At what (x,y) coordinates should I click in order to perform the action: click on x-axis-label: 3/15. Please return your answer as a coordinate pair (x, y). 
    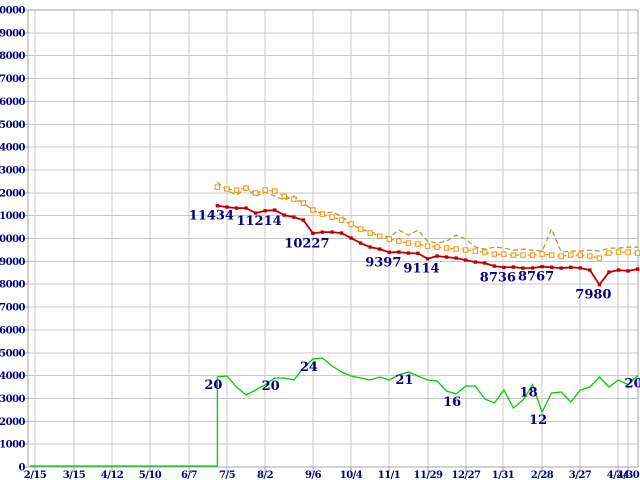
    Looking at the image, I should click on (74, 475).